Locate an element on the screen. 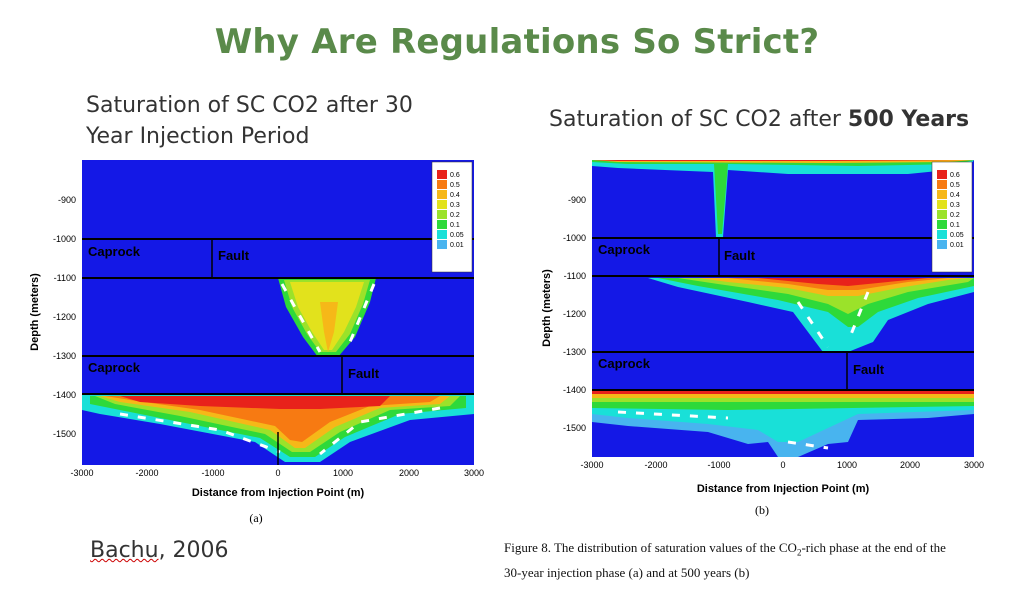 The image size is (1034, 611). citation: Bachu, 2006 is located at coordinates (159, 550).